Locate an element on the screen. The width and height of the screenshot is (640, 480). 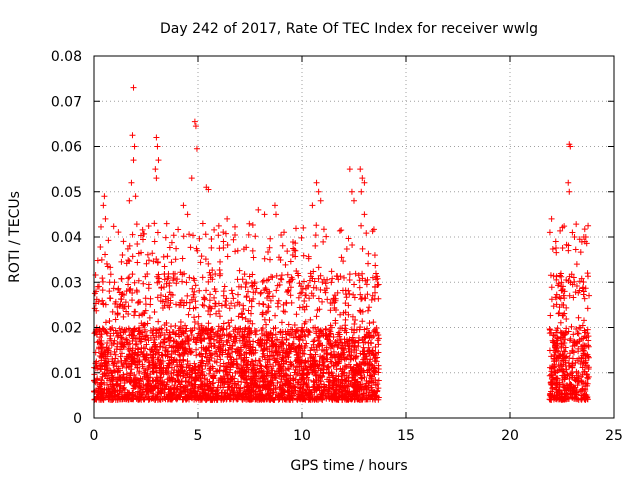
y-tick-label: 0.01 is located at coordinates (66, 374).